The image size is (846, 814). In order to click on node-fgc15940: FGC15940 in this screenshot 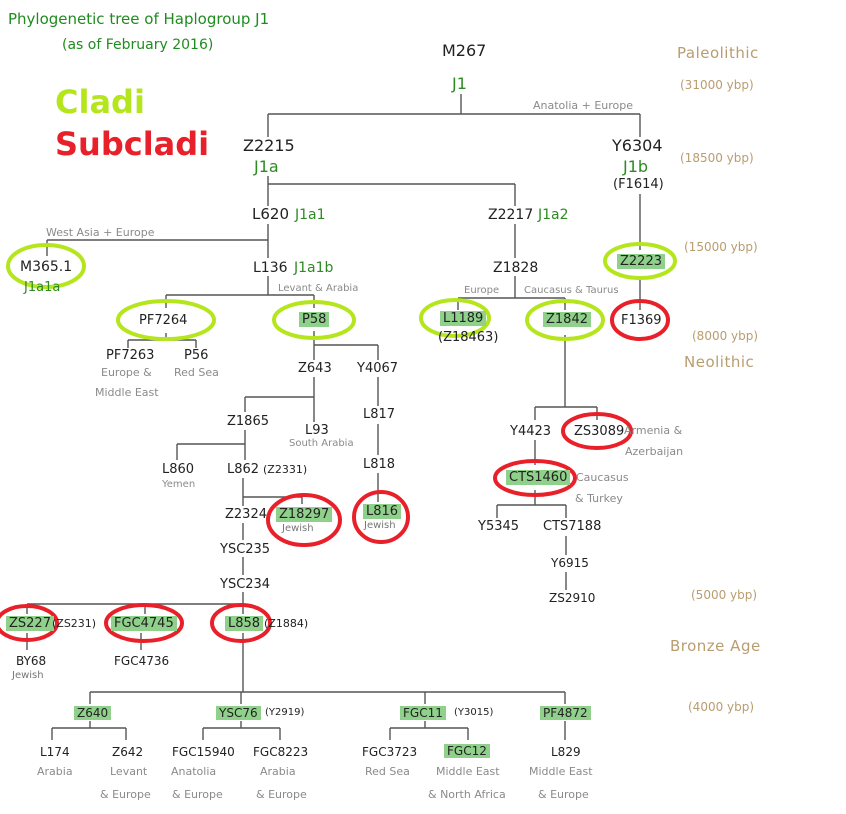, I will do `click(203, 752)`.